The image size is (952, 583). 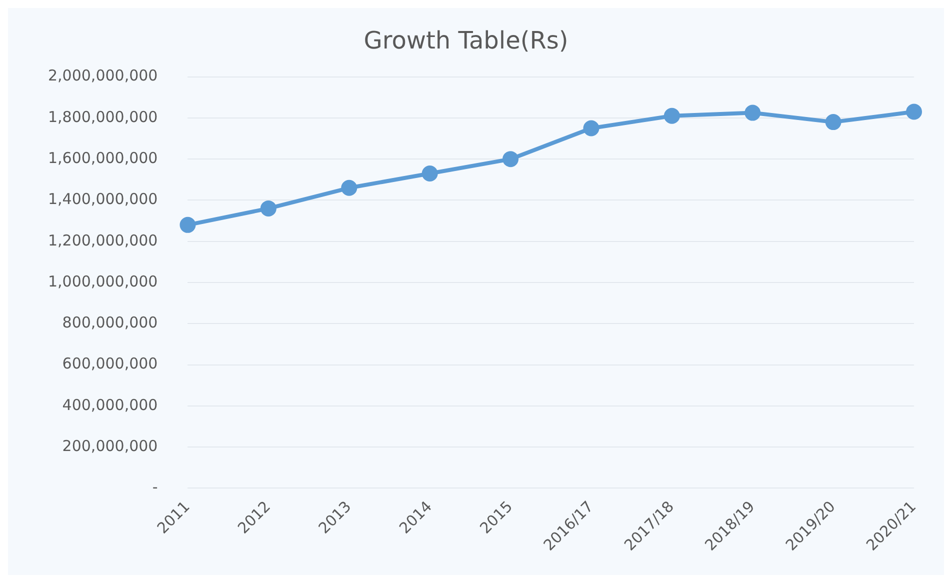 I want to click on y-tick-label: 1,000,000,000, so click(x=103, y=281).